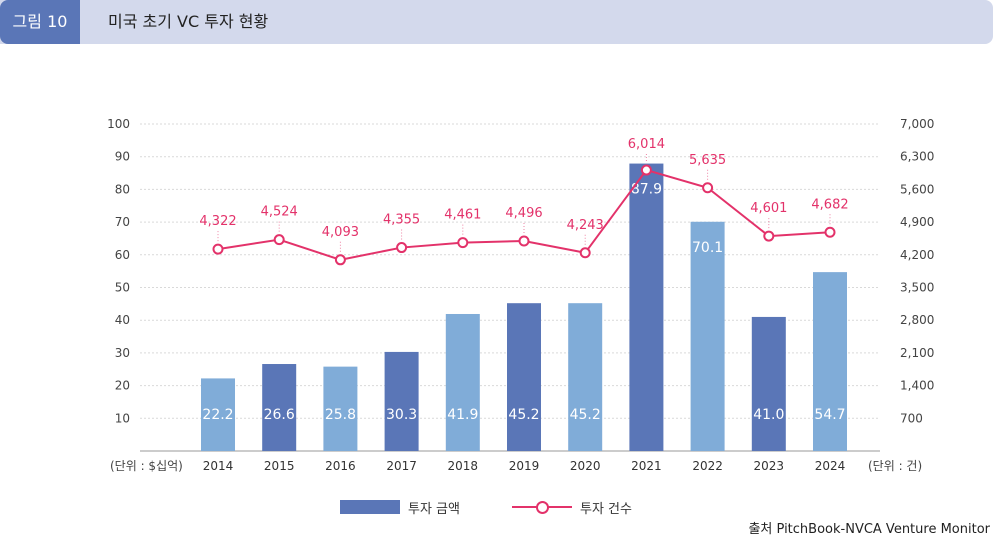 The image size is (1000, 540). I want to click on x-tick-label: 2016, so click(340, 466).